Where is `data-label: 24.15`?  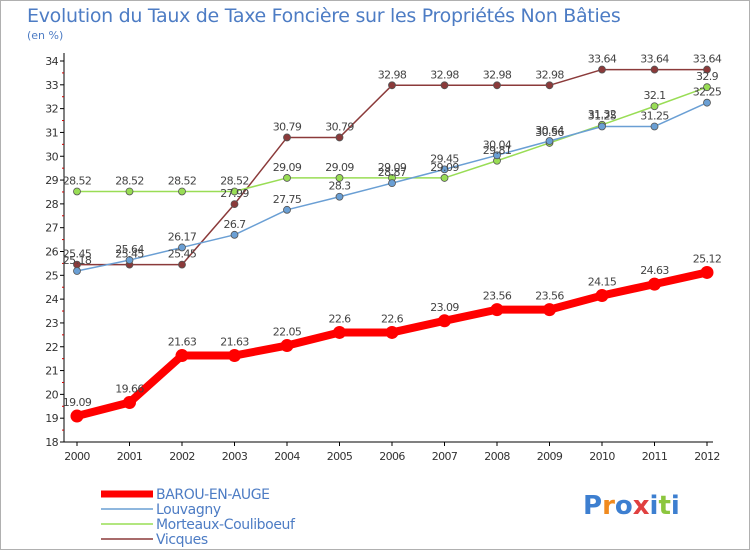 data-label: 24.15 is located at coordinates (602, 282).